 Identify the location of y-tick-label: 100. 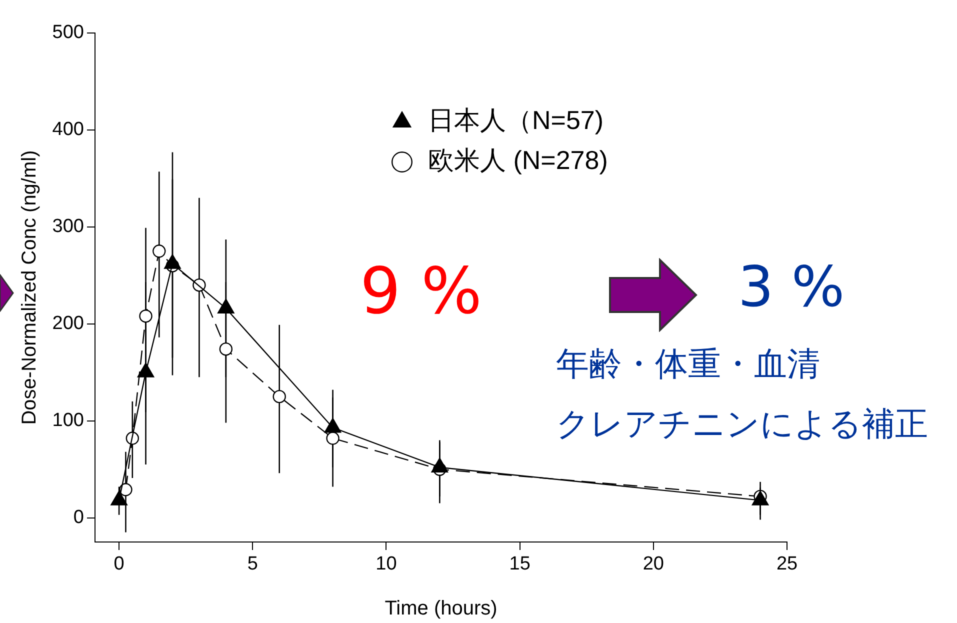
(68, 421).